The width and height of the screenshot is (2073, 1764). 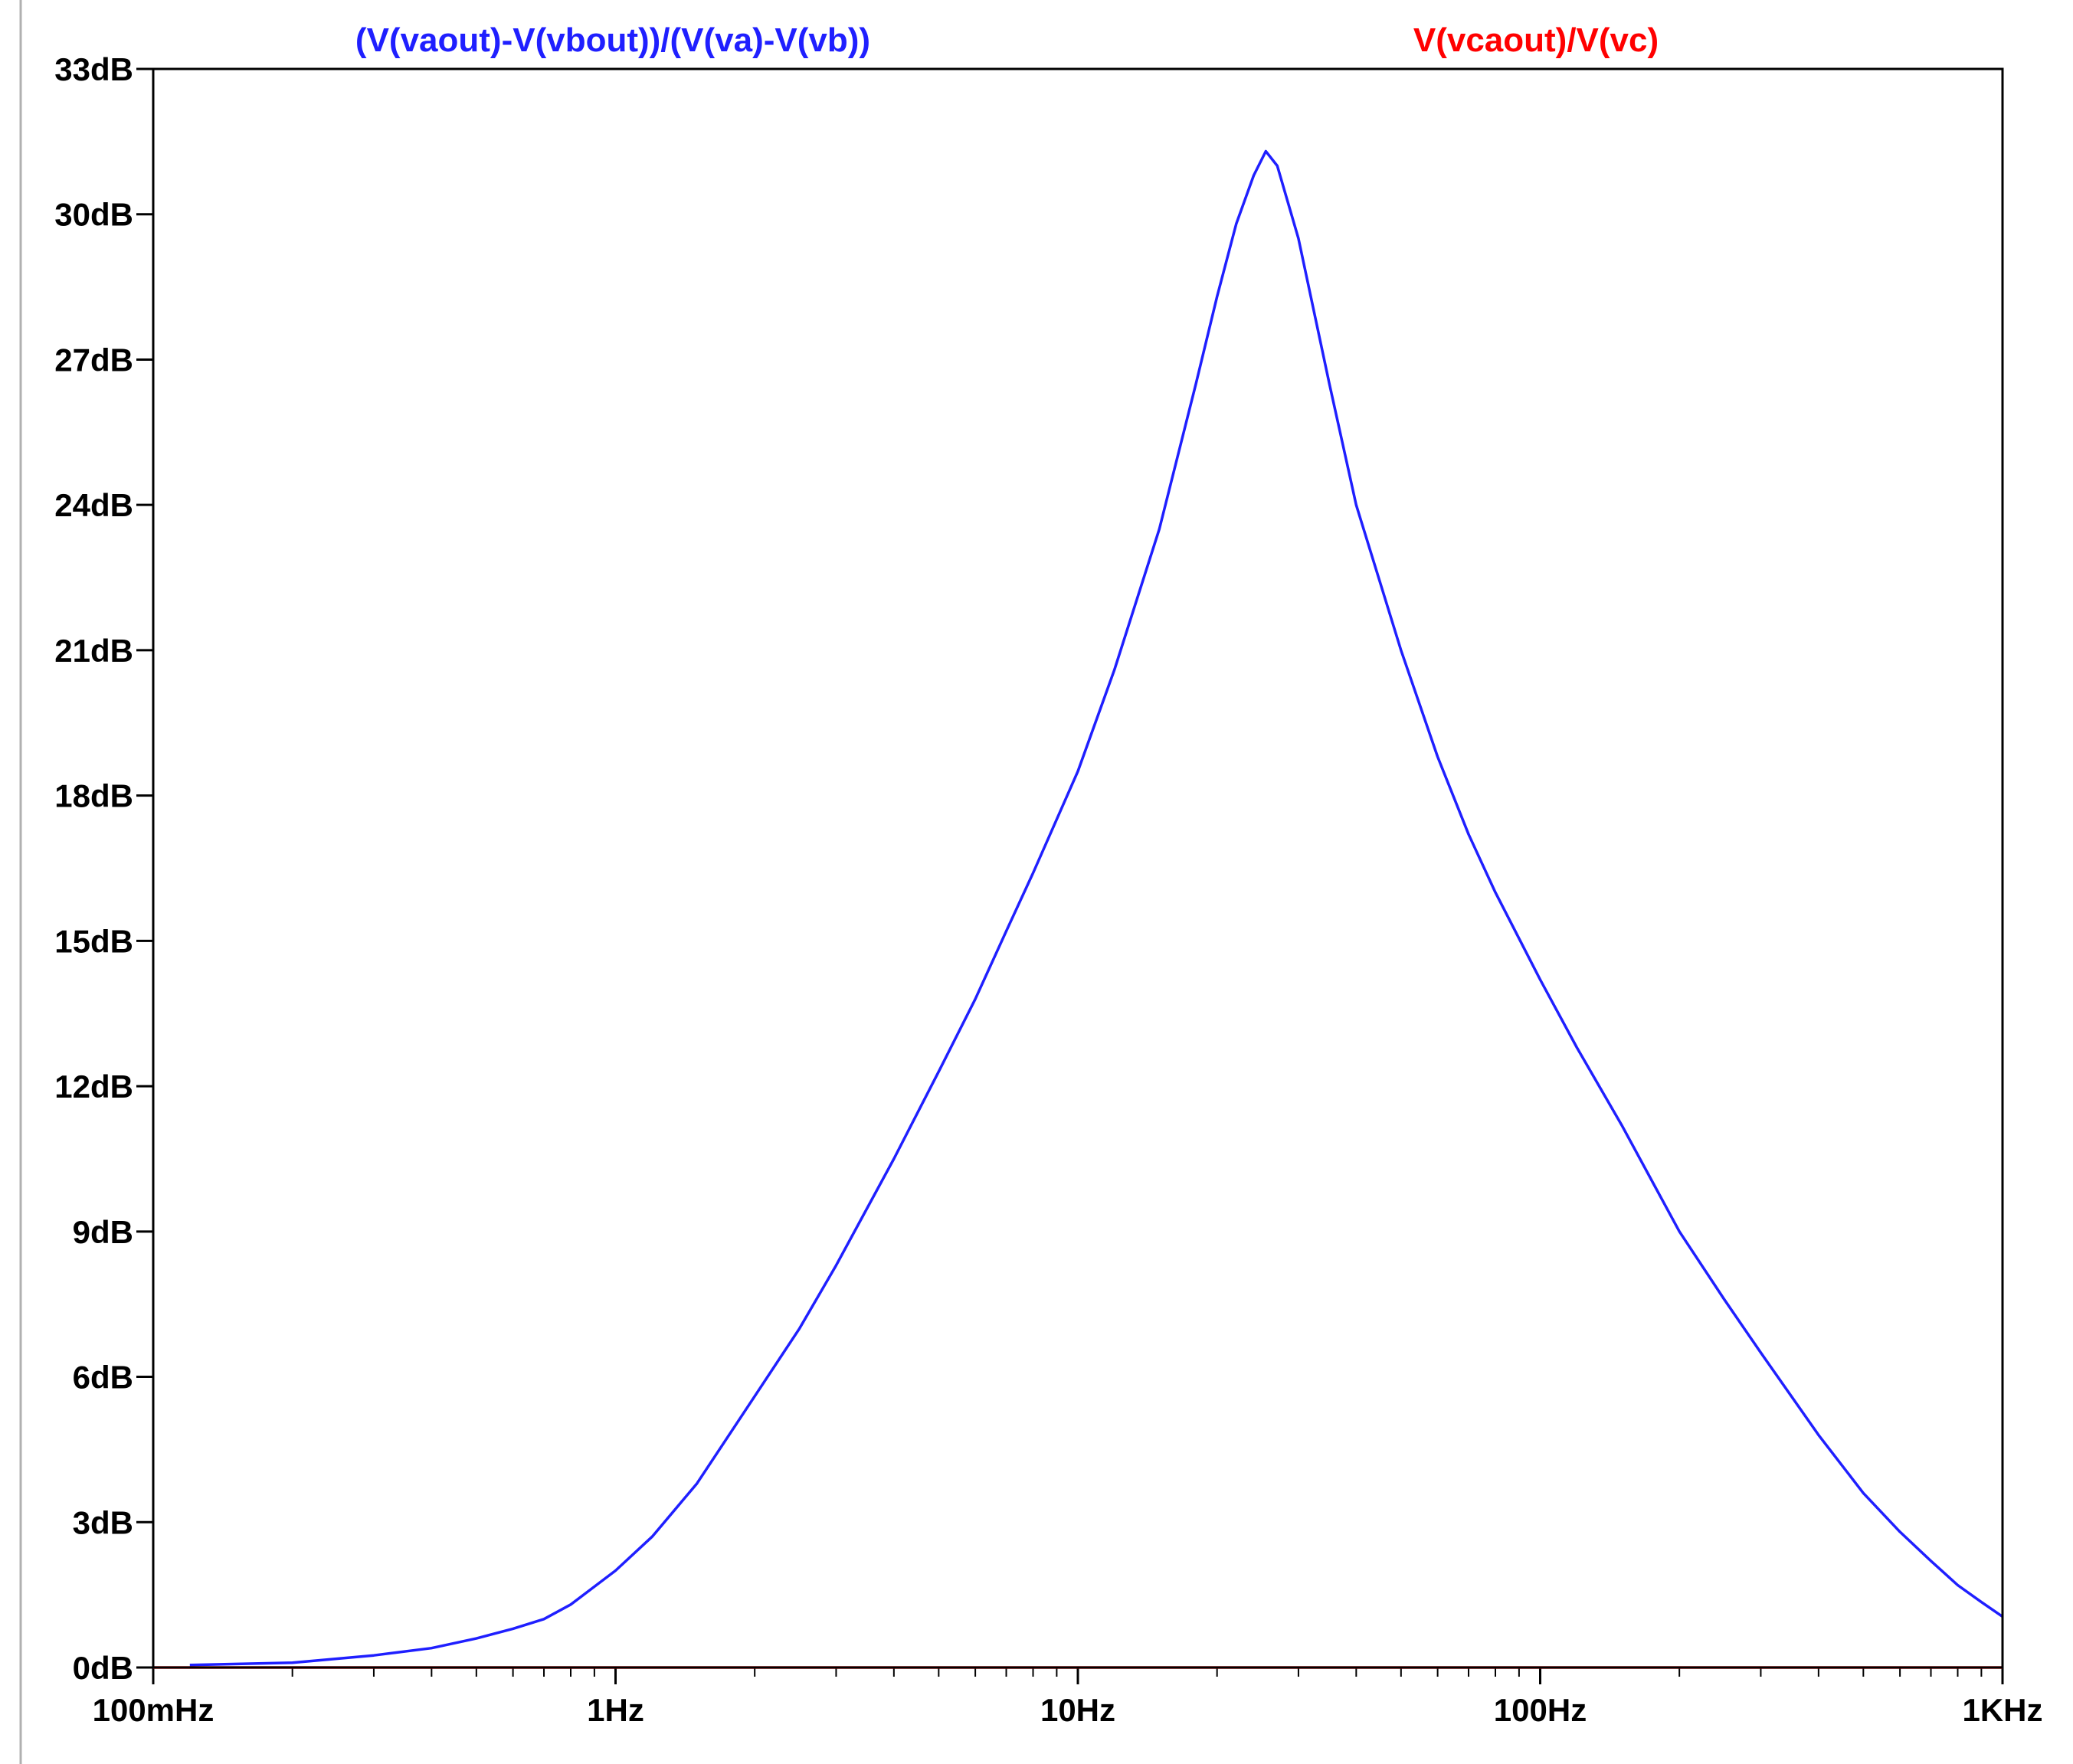 What do you see at coordinates (615, 1710) in the screenshot?
I see `x-tick-label: 1Hz` at bounding box center [615, 1710].